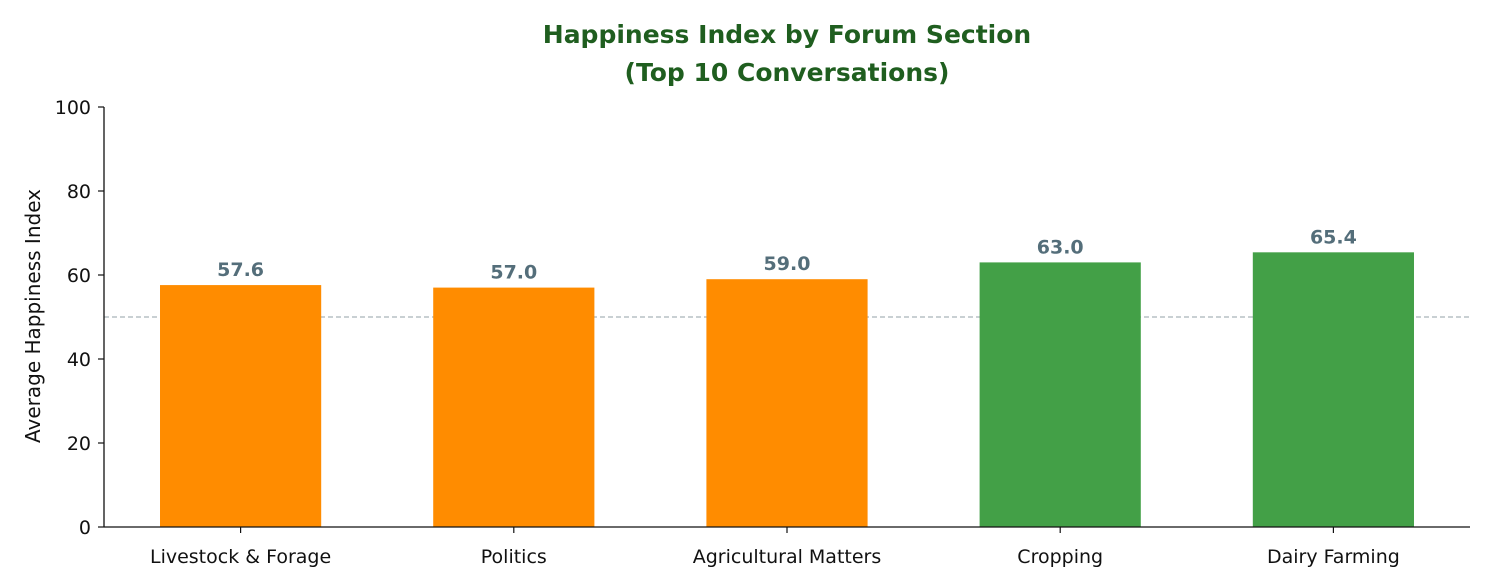 Image resolution: width=1485 pixels, height=585 pixels. What do you see at coordinates (79, 360) in the screenshot?
I see `y-tick-label-2: 40` at bounding box center [79, 360].